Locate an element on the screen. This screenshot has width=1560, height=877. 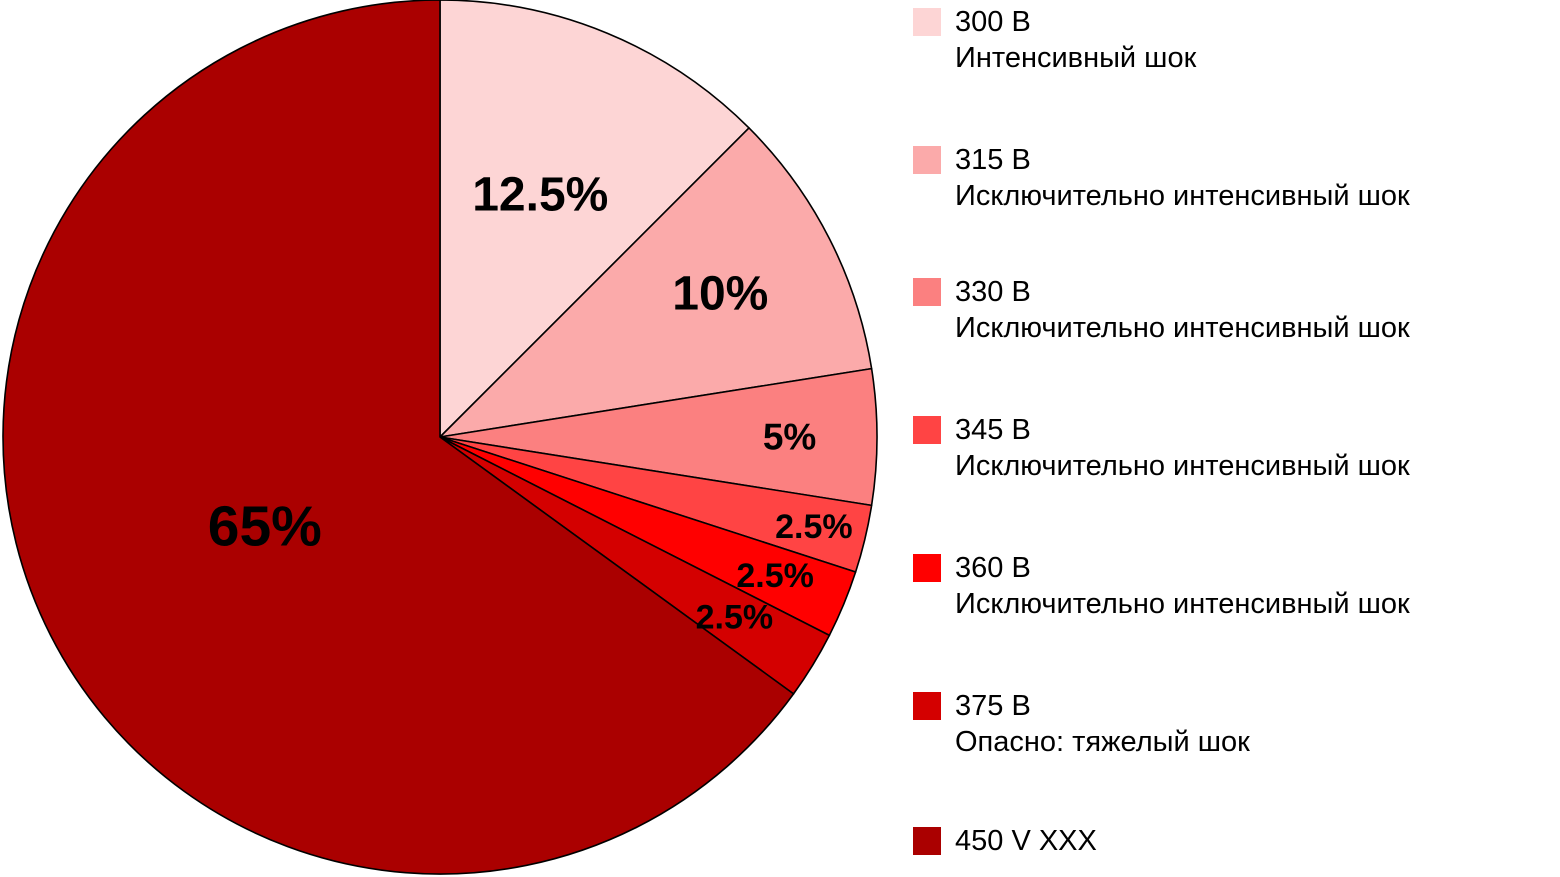
slice-label-2: 10% is located at coordinates (720, 294).